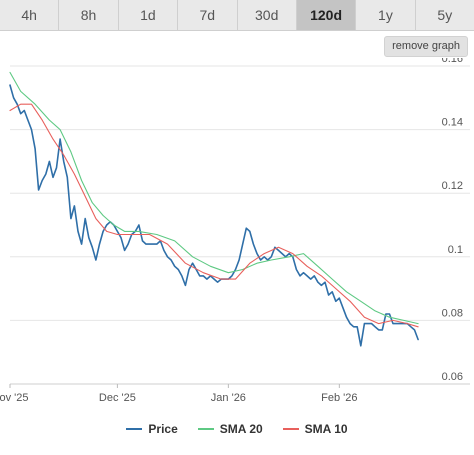 This screenshot has width=474, height=455. What do you see at coordinates (452, 123) in the screenshot?
I see `y-tick-label: 0.14` at bounding box center [452, 123].